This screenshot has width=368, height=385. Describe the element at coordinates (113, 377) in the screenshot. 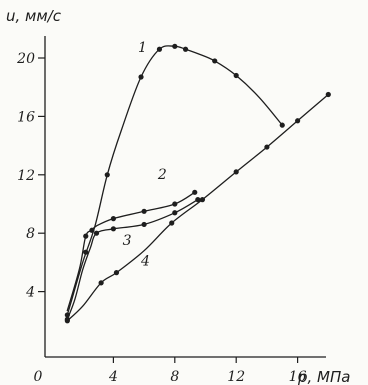

I see `x-tick-label: 4` at that location.